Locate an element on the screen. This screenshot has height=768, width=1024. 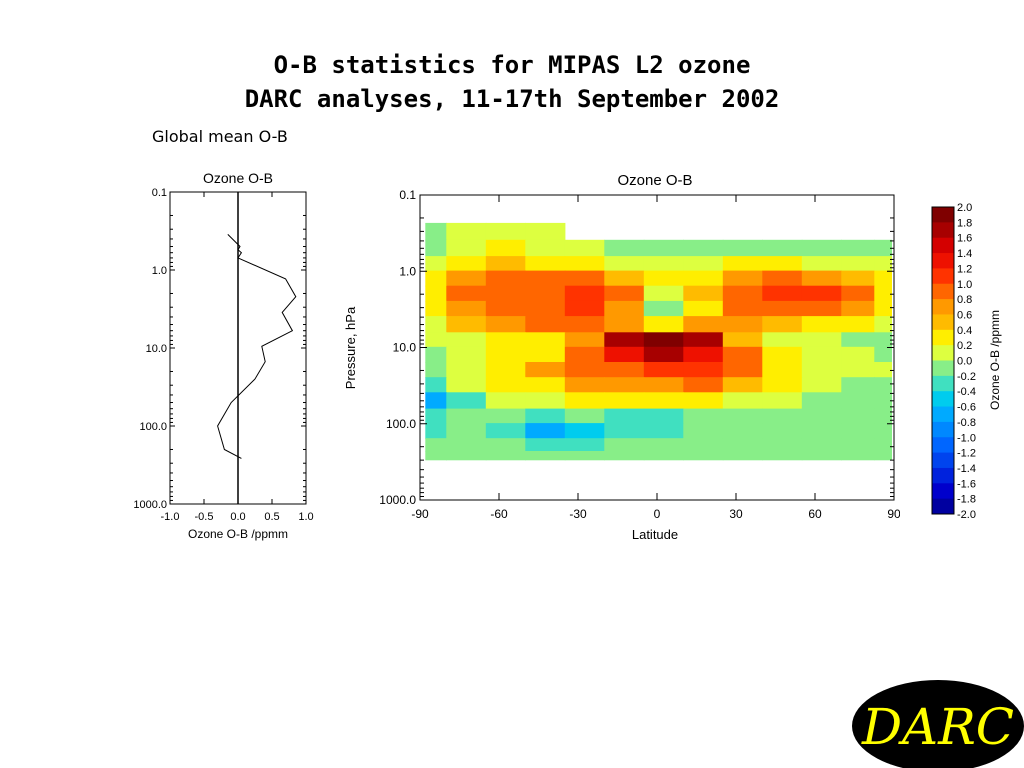
heatmap-x-tick-label: 60 is located at coordinates (815, 514).